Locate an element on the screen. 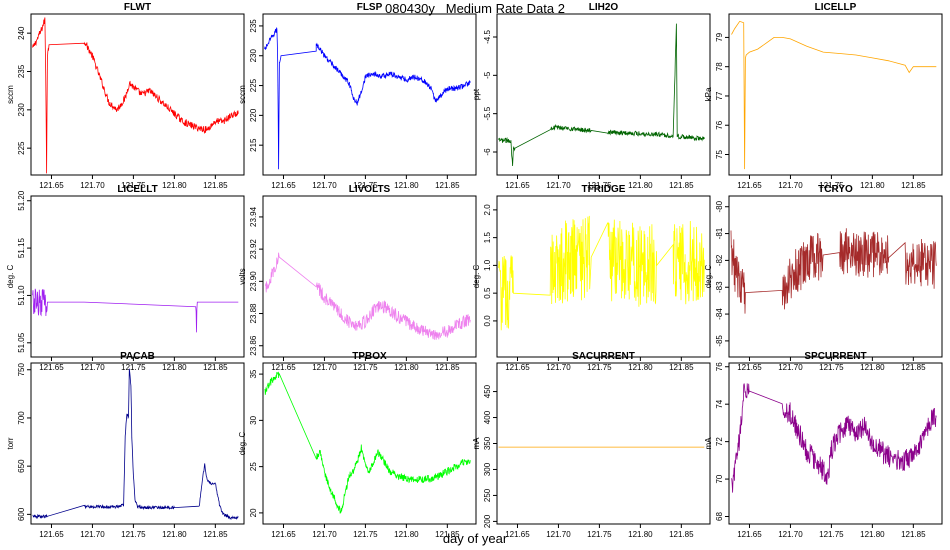 Image resolution: width=950 pixels, height=550 pixels. panel-title: LIH2O is located at coordinates (604, 7).